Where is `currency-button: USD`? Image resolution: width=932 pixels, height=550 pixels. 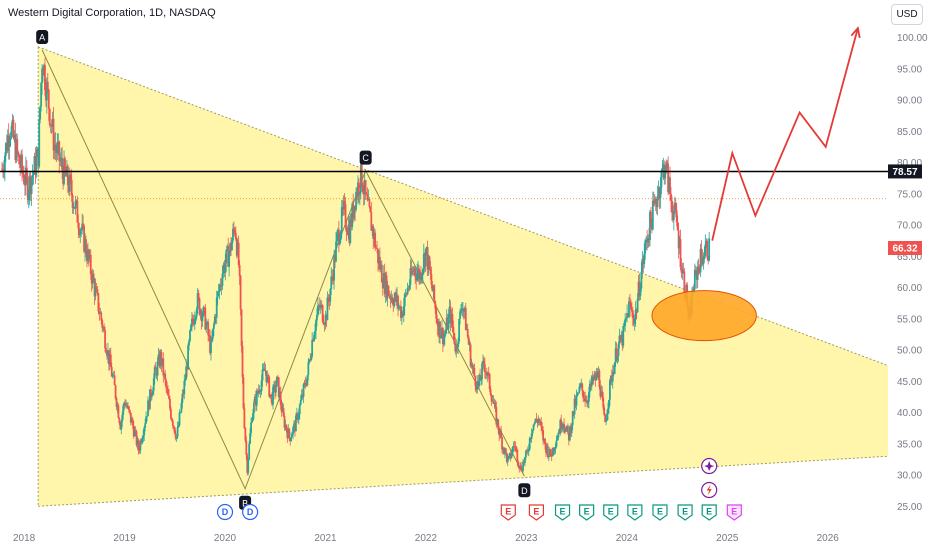
currency-button: USD is located at coordinates (907, 14).